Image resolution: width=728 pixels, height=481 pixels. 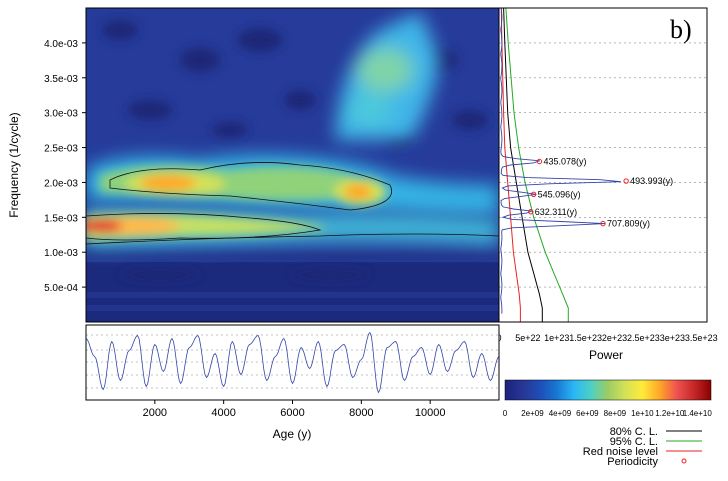 I want to click on age-x-axis: 2000 4000 6000 8000 10000, so click(x=294, y=409).